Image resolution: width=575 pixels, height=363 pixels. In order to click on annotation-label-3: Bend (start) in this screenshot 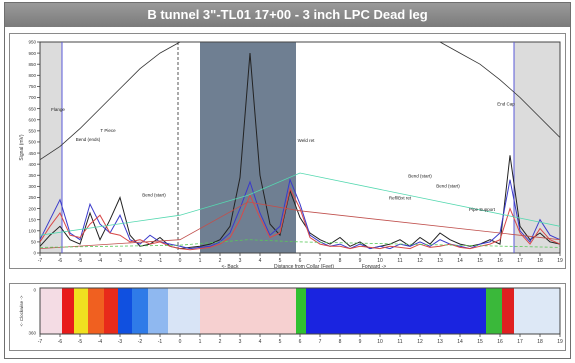, I will do `click(154, 194)`.